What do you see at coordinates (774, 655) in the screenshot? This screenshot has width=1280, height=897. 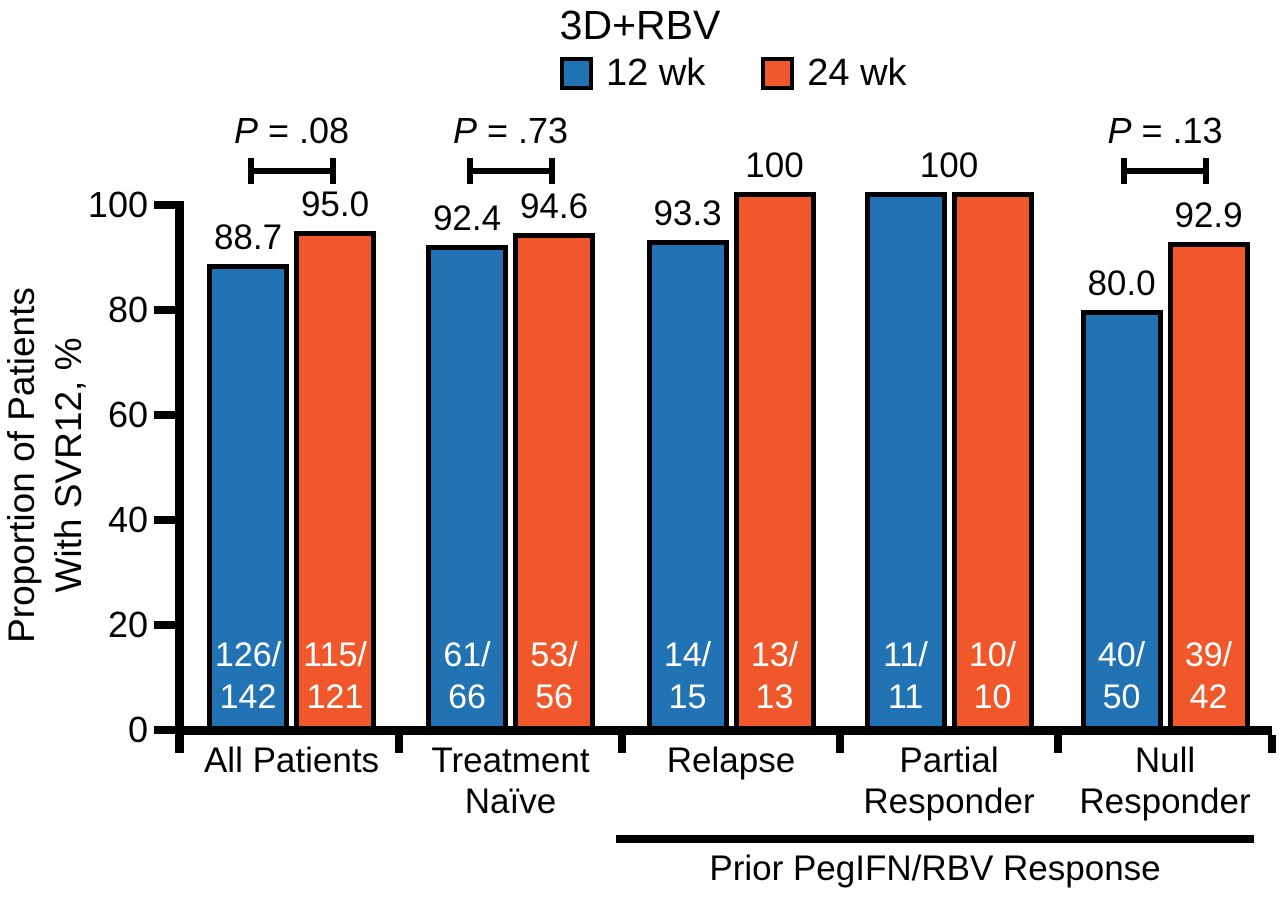 I see `fraction-line: 13/` at bounding box center [774, 655].